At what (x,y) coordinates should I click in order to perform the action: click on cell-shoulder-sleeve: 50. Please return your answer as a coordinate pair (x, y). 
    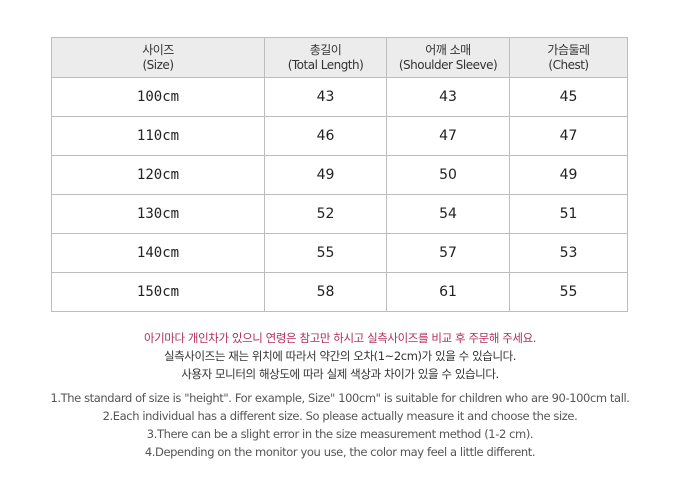
    Looking at the image, I should click on (448, 175).